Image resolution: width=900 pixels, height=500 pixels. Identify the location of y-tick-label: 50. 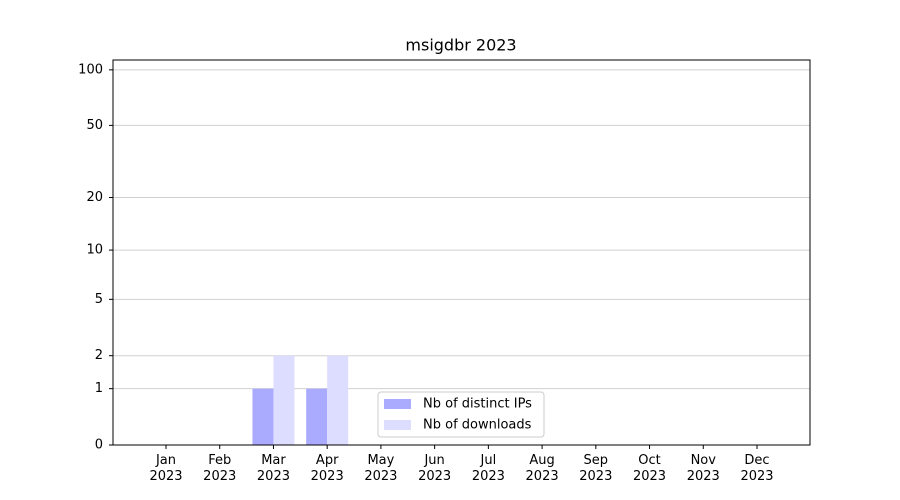
(94, 125).